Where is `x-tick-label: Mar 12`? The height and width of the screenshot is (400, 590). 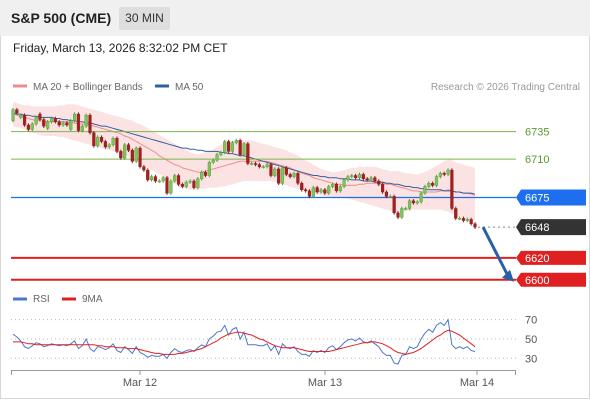
x-tick-label: Mar 12 is located at coordinates (140, 383).